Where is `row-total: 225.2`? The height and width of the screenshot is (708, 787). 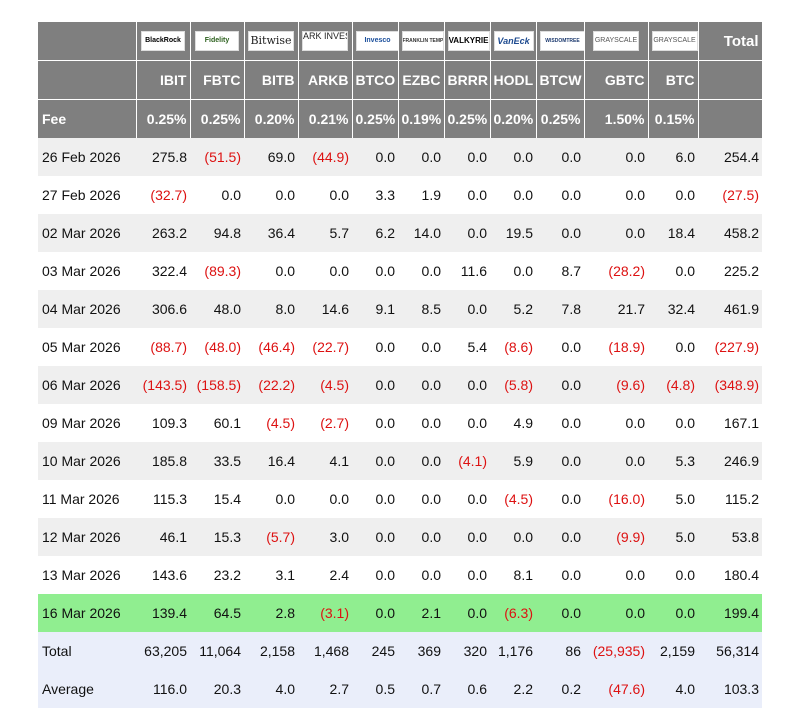
row-total: 225.2 is located at coordinates (730, 271).